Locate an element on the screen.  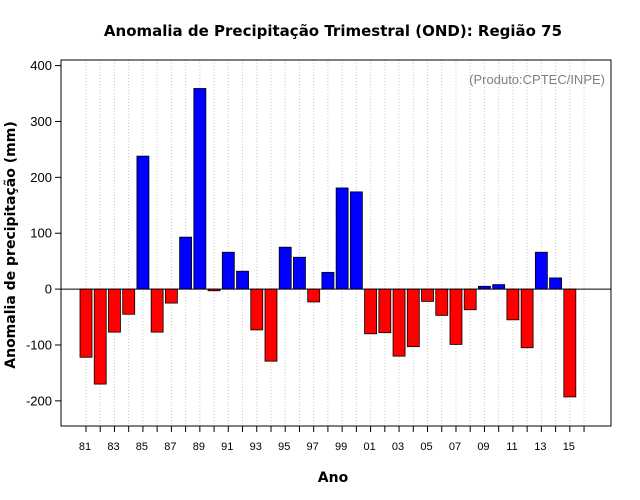
y-tick-label: -200 is located at coordinates (39, 400).